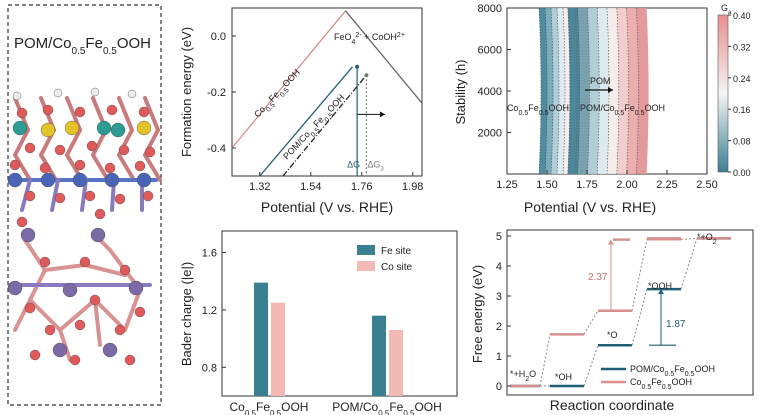 The height and width of the screenshot is (415, 758). What do you see at coordinates (216, 93) in the screenshot?
I see `fe-ytick-label: -0.2` at bounding box center [216, 93].